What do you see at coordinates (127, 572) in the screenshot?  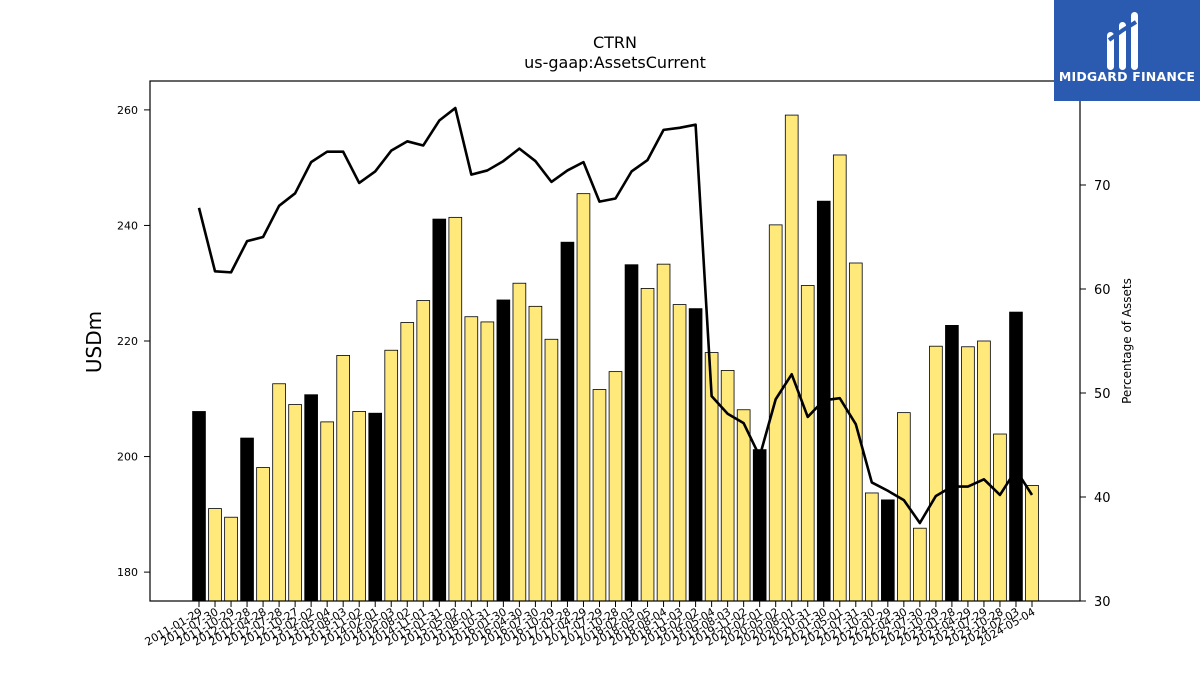 I see `y-tick-label: 180` at bounding box center [127, 572].